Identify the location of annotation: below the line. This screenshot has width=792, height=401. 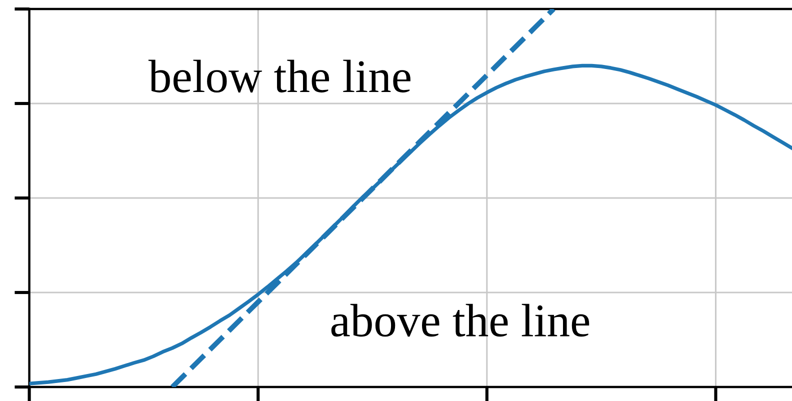
(279, 76).